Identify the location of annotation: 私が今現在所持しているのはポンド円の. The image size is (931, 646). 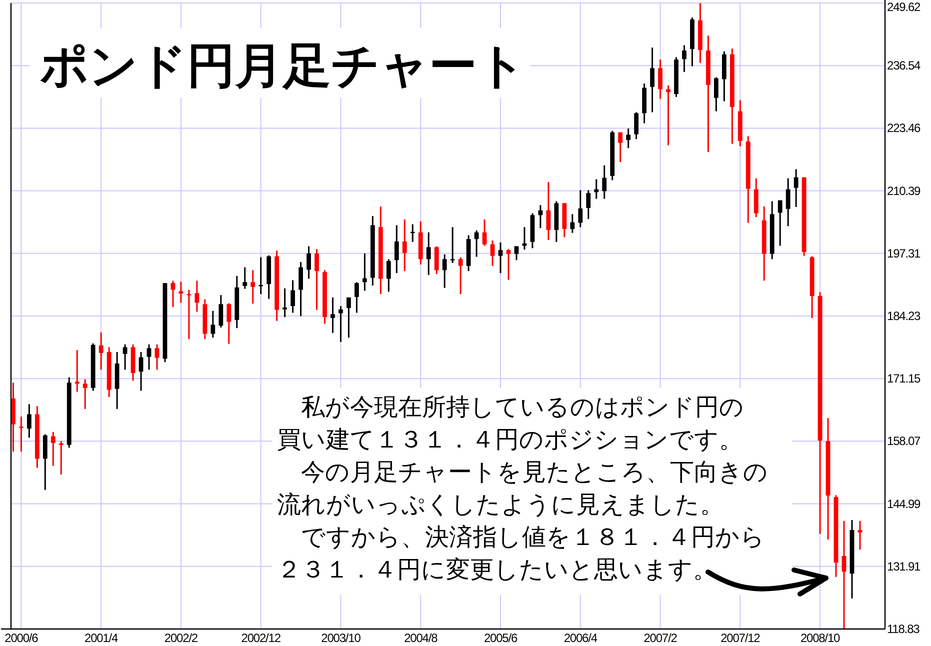
(510, 407).